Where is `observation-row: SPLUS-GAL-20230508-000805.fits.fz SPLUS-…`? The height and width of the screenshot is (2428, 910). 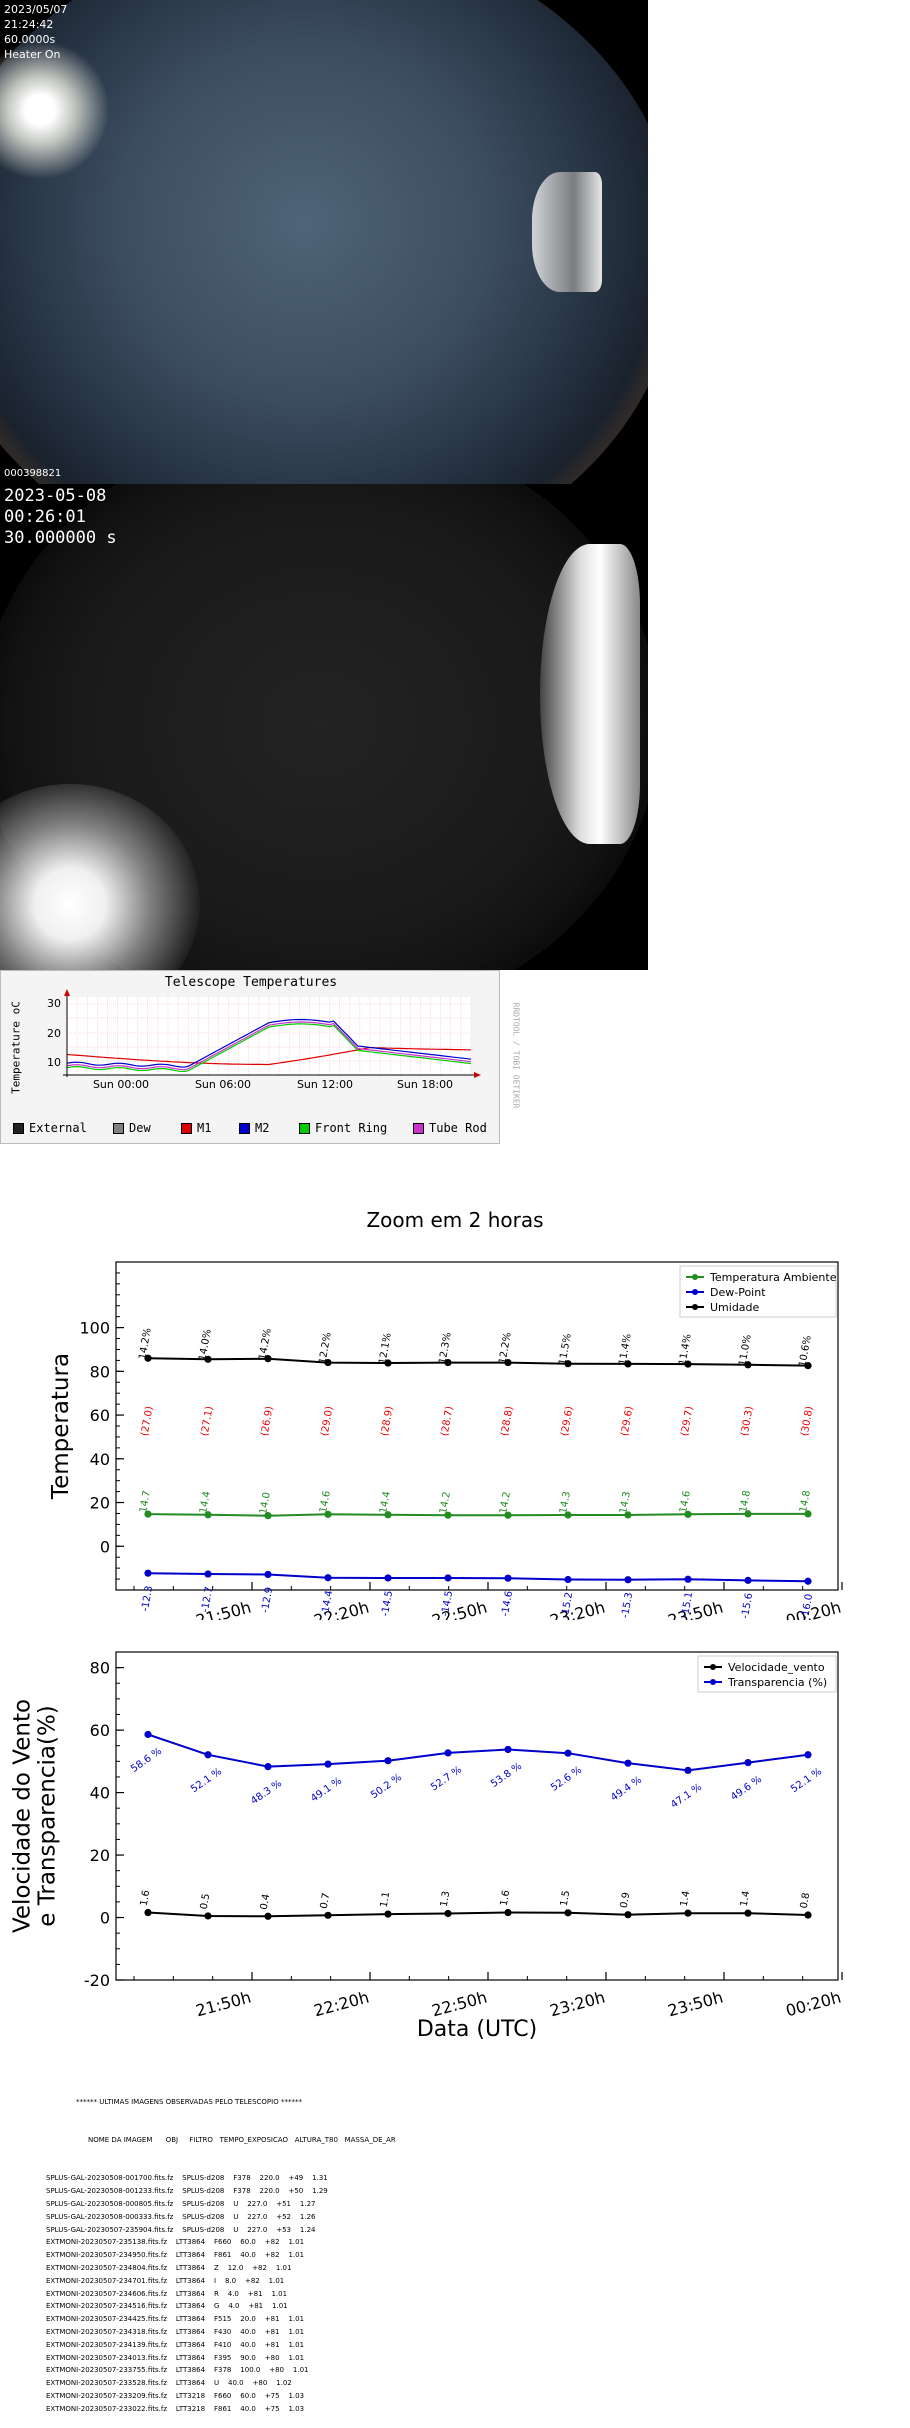
observation-row: SPLUS-GAL-20230508-000805.fits.fz SPLUS-… is located at coordinates (181, 2203).